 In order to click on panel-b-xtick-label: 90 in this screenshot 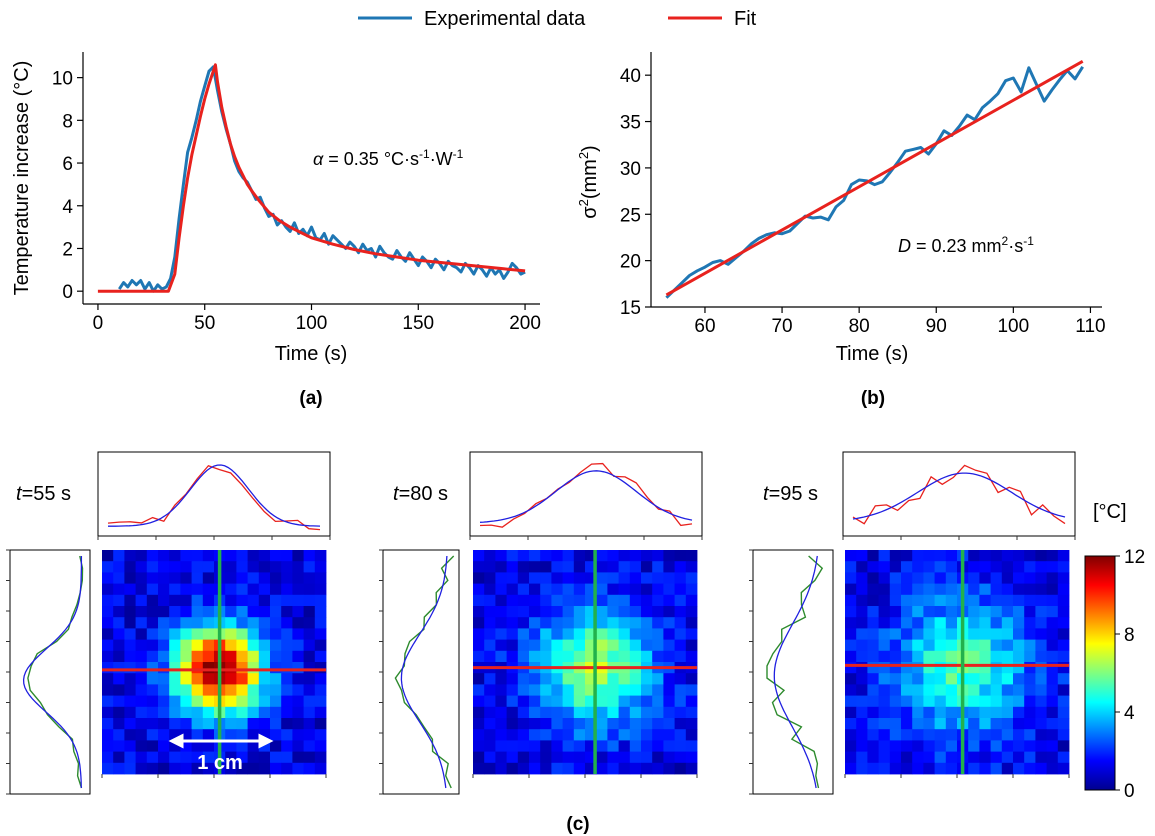, I will do `click(936, 326)`.